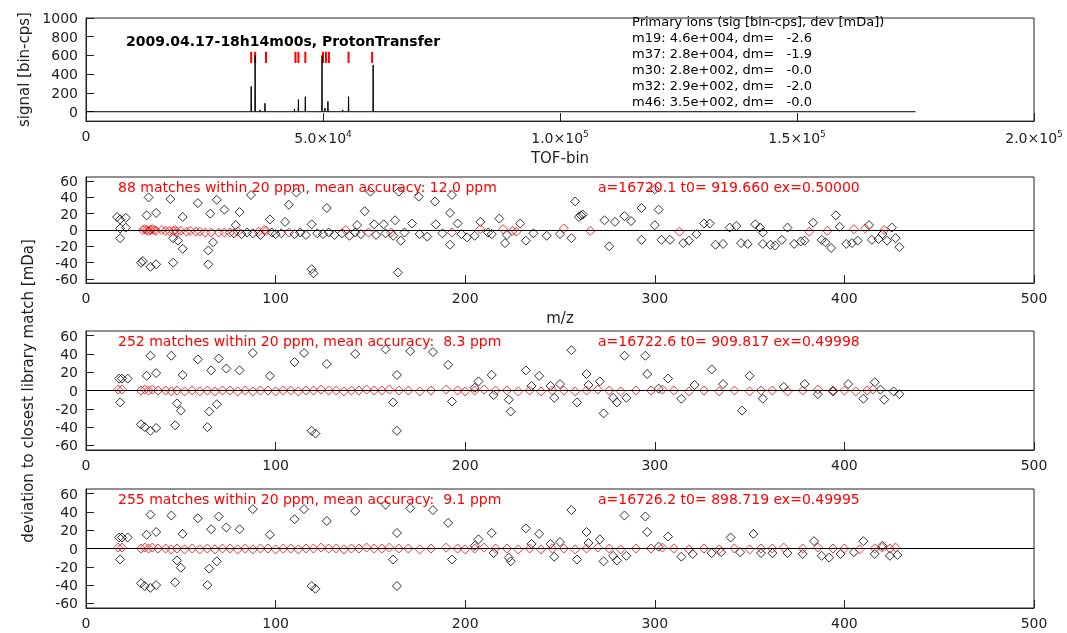  Describe the element at coordinates (722, 85) in the screenshot. I see `annotation: m32: 2.9e+002, dm= -2.0` at that location.